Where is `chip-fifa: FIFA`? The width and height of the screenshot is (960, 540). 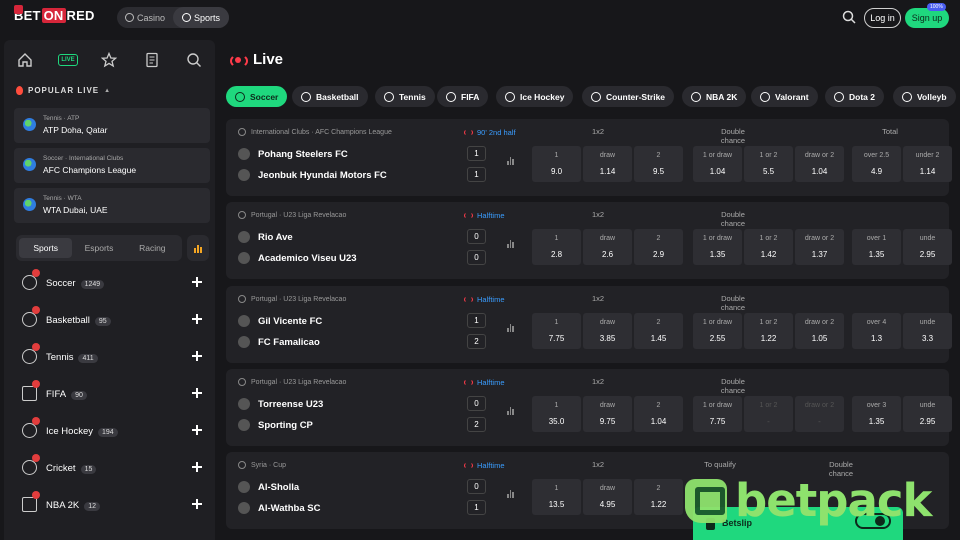 chip-fifa: FIFA is located at coordinates (463, 96).